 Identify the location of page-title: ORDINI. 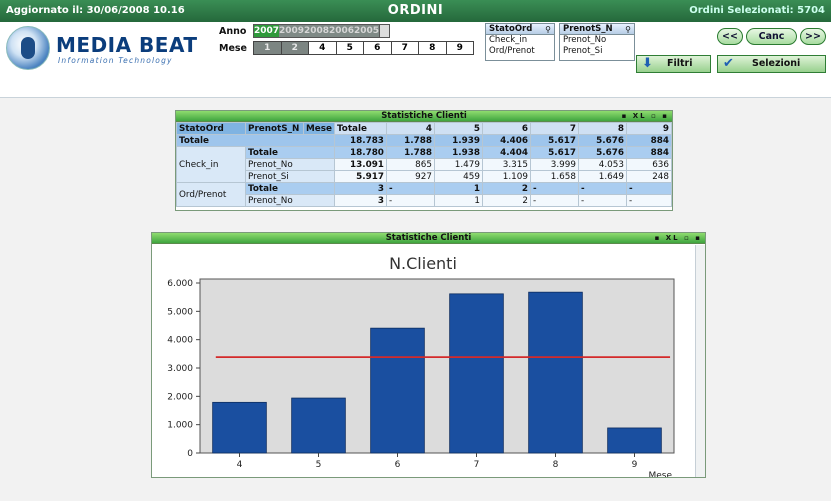
(415, 10).